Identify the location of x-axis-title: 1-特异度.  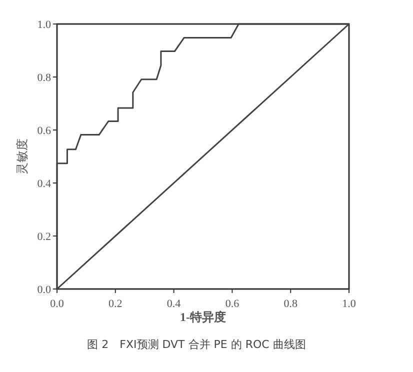
(203, 317).